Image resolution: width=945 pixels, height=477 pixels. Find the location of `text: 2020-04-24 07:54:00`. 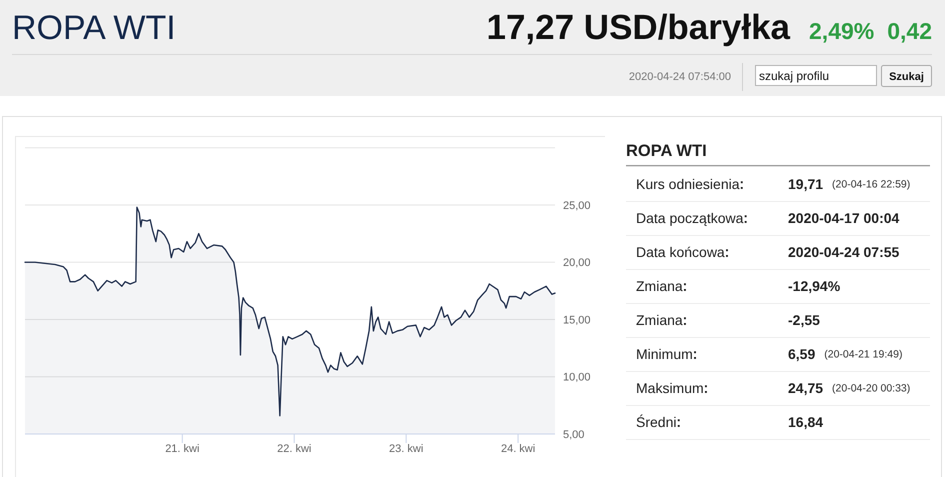

text: 2020-04-24 07:54:00 is located at coordinates (679, 77).